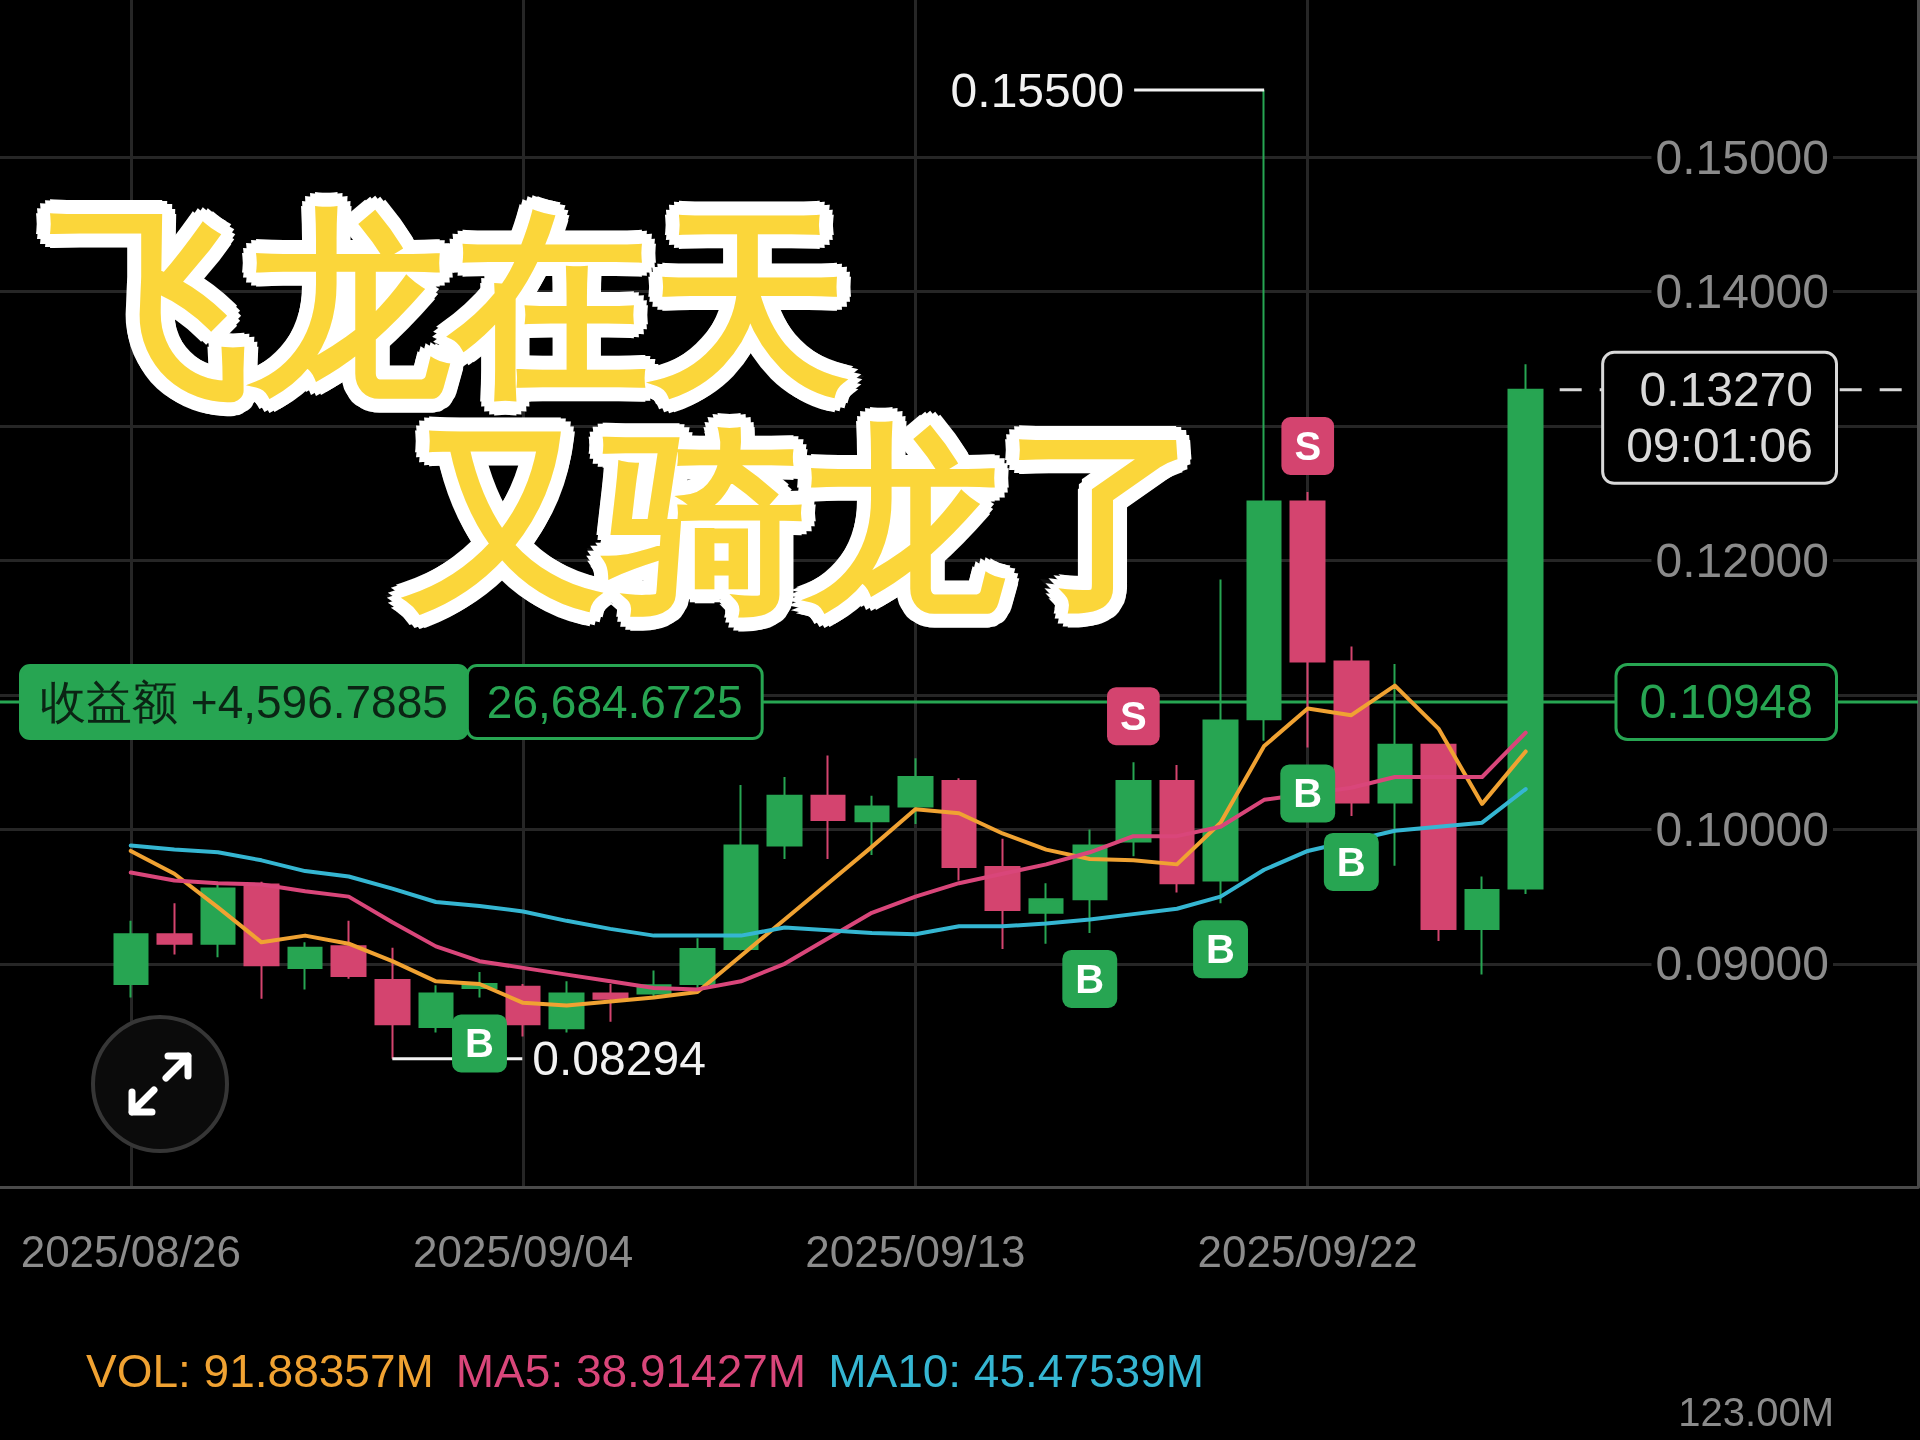 This screenshot has width=1920, height=1440. I want to click on x-tick-label: 2025/09/22, so click(1307, 1251).